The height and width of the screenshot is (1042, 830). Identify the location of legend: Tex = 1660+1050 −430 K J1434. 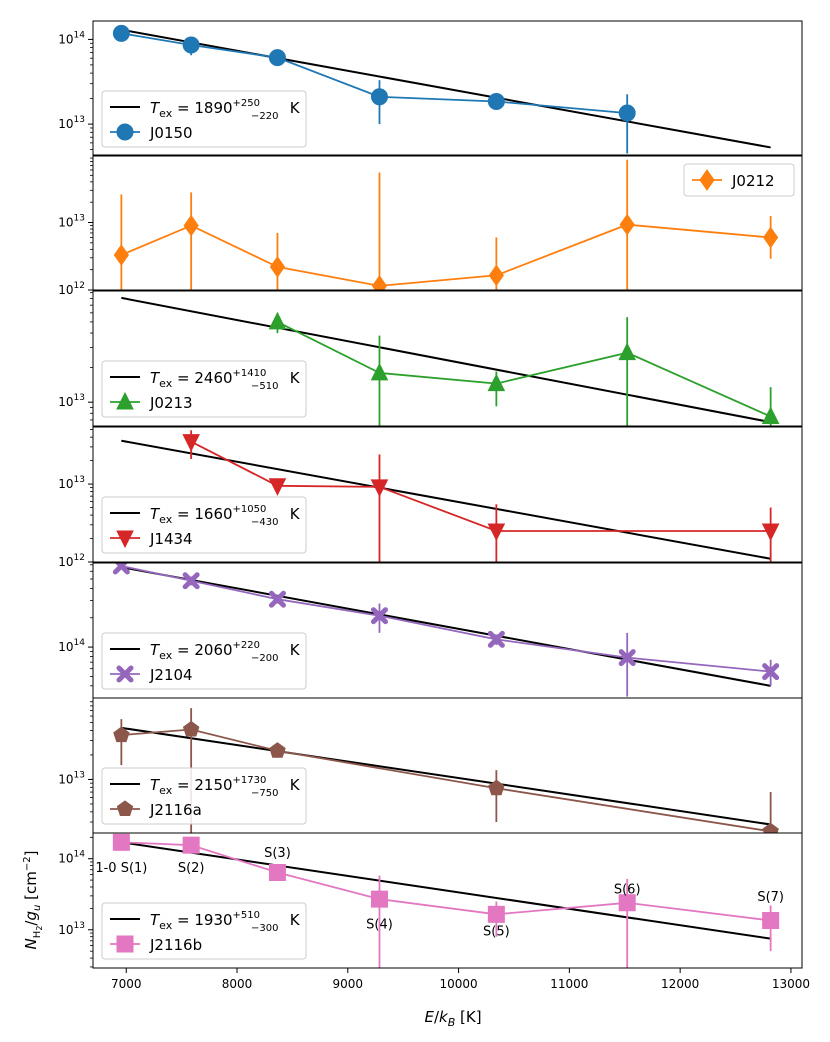
(204, 525).